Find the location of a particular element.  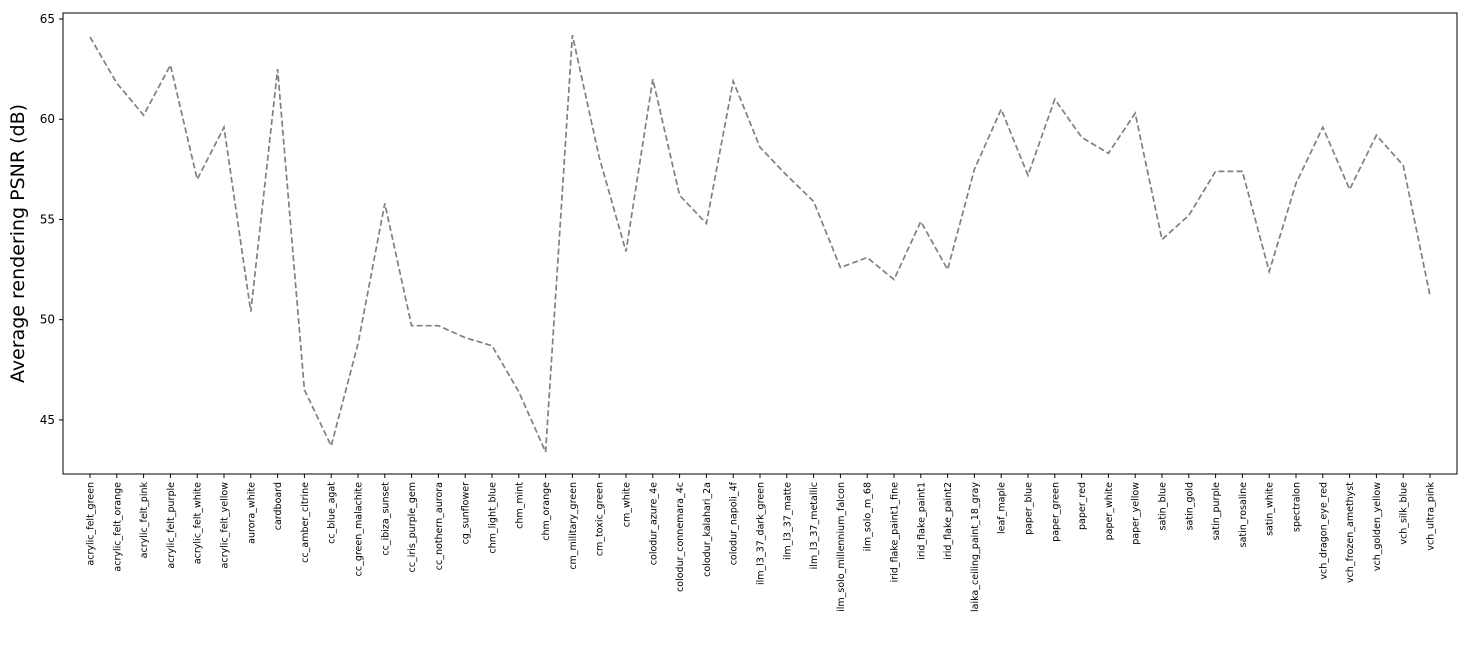

x-tick-label: paper_green is located at coordinates (1055, 512).